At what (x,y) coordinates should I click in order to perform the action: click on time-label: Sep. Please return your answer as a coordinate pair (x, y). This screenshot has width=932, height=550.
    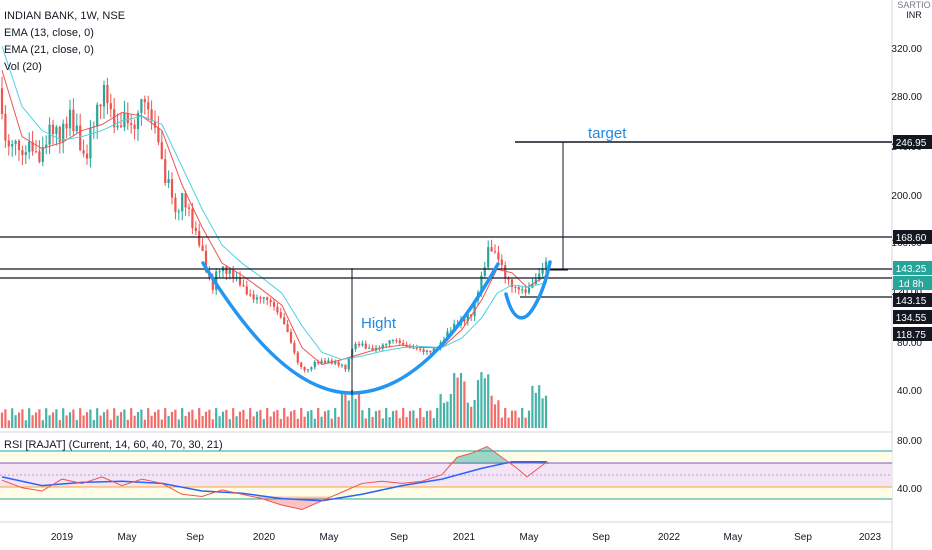
    Looking at the image, I should click on (195, 537).